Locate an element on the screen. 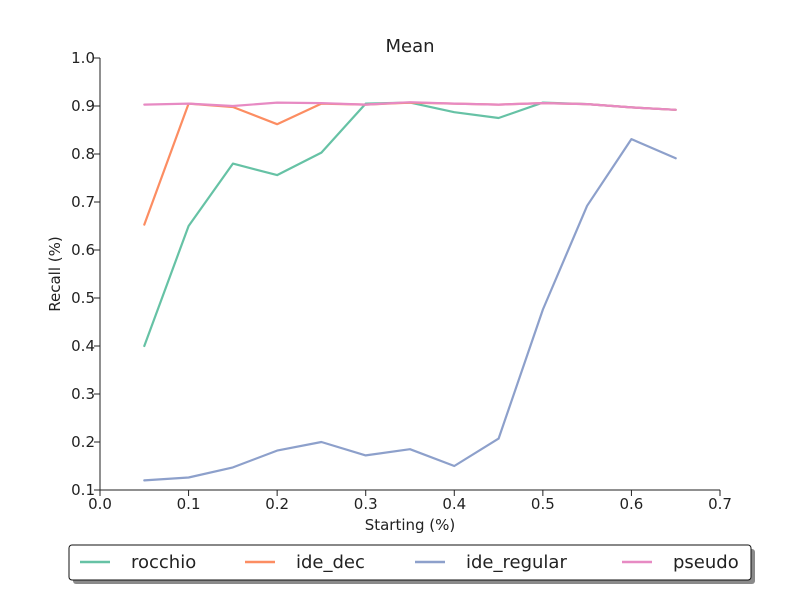  y-tick-label: 0.1 is located at coordinates (83, 490).